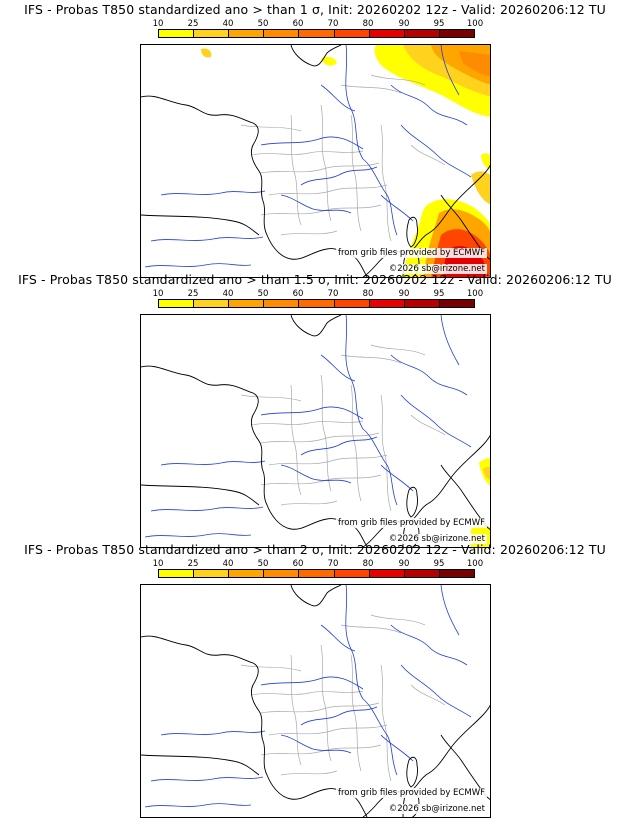 The width and height of the screenshot is (630, 828). Describe the element at coordinates (411, 793) in the screenshot. I see `source-credit: from grib files provided by ECMWF` at that location.